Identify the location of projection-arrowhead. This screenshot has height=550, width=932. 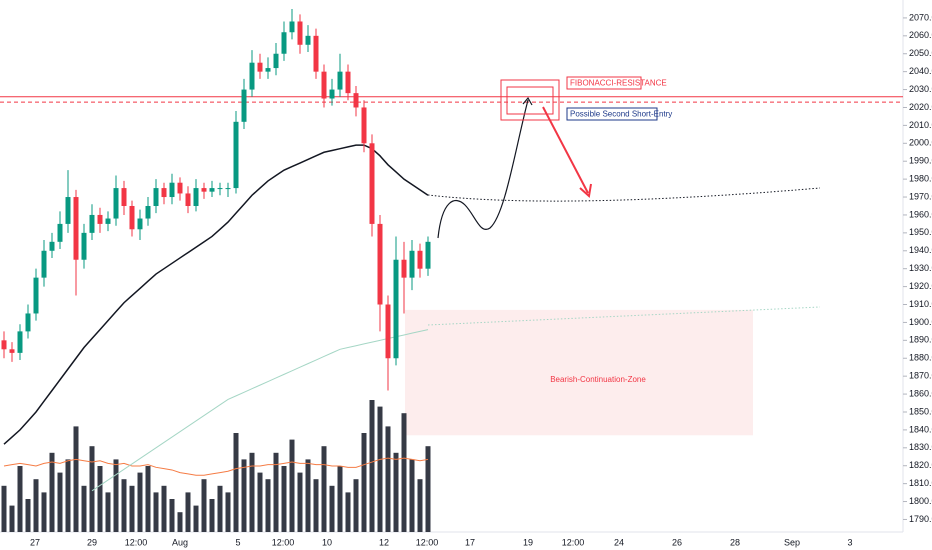
(527, 101).